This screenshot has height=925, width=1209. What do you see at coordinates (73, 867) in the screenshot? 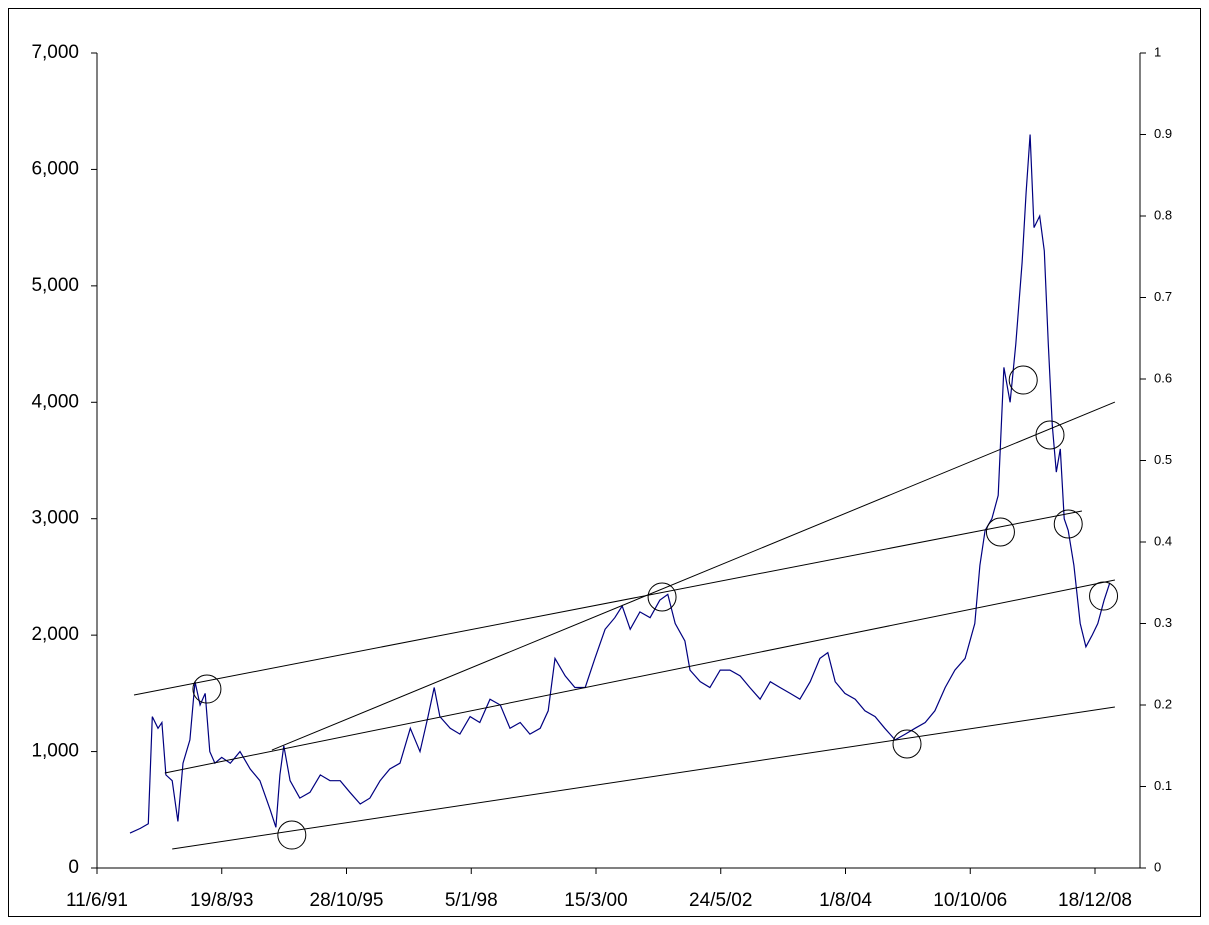
I see `y-tick-label: 0` at bounding box center [73, 867].